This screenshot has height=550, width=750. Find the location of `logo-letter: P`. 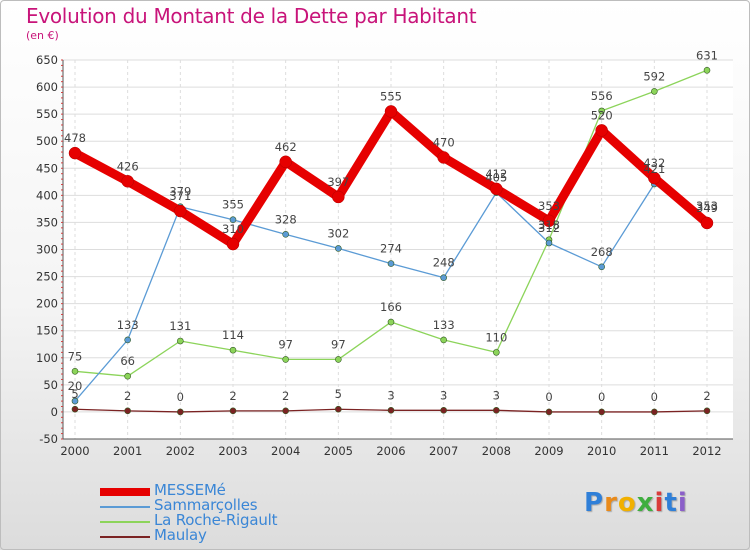

logo-letter: P is located at coordinates (594, 503).